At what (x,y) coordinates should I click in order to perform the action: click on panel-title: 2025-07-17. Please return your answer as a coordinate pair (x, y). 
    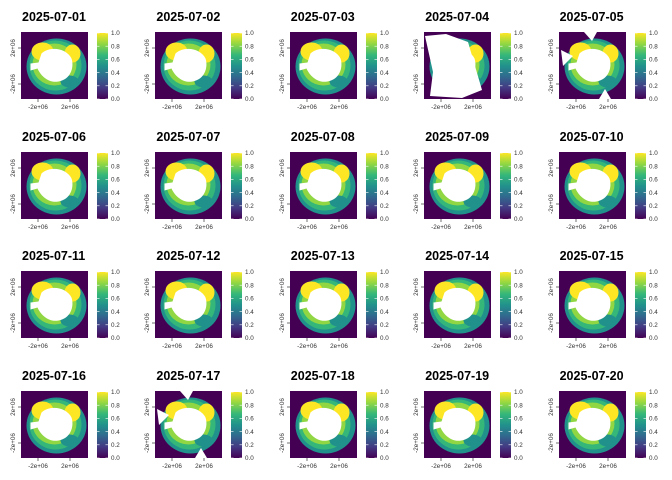
    Looking at the image, I should click on (188, 375).